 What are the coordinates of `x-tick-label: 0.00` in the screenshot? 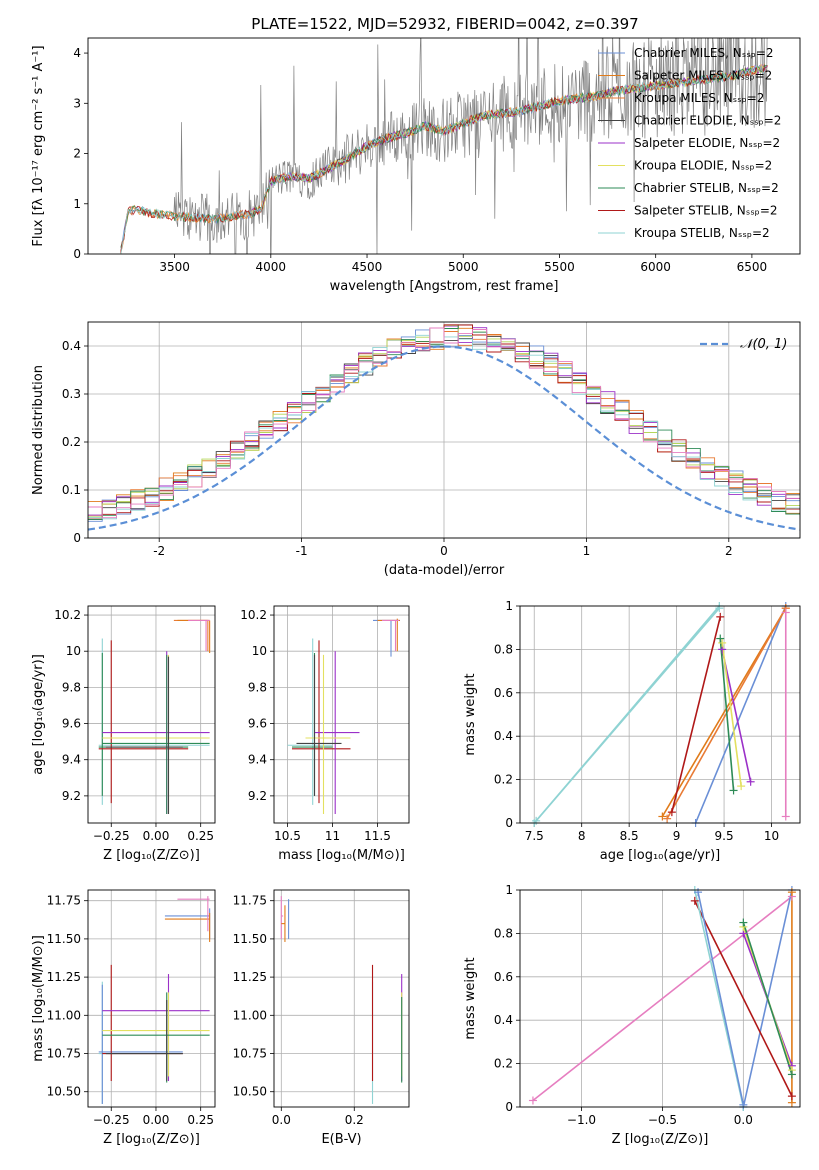 It's located at (156, 836).